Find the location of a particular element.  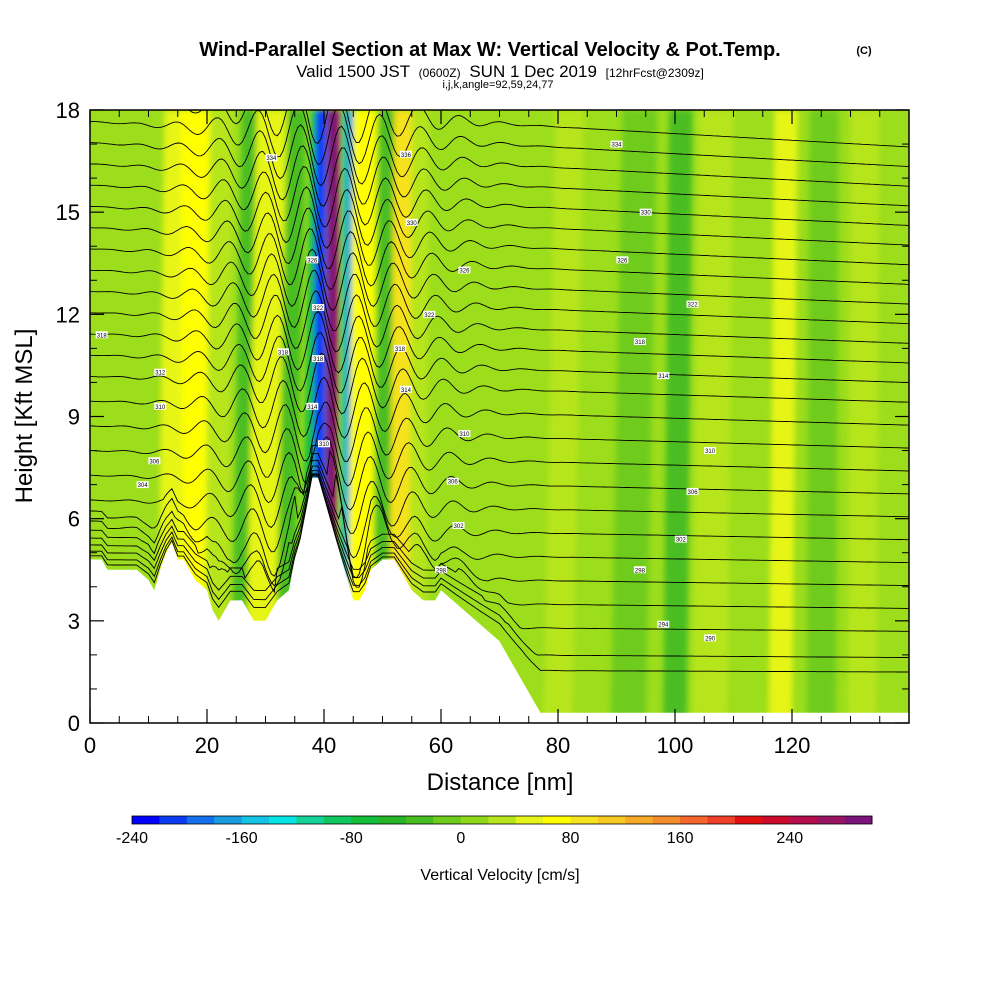

colorbar-tick-label: 240 is located at coordinates (789, 838).